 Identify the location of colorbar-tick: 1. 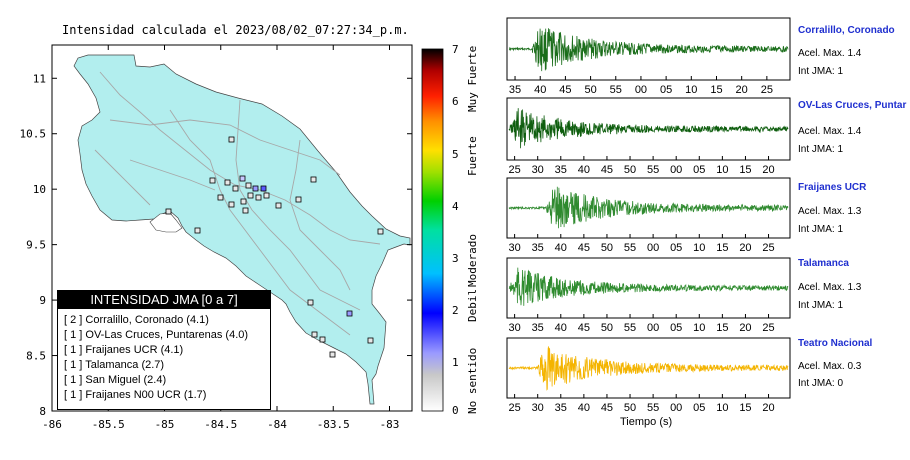
(455, 362).